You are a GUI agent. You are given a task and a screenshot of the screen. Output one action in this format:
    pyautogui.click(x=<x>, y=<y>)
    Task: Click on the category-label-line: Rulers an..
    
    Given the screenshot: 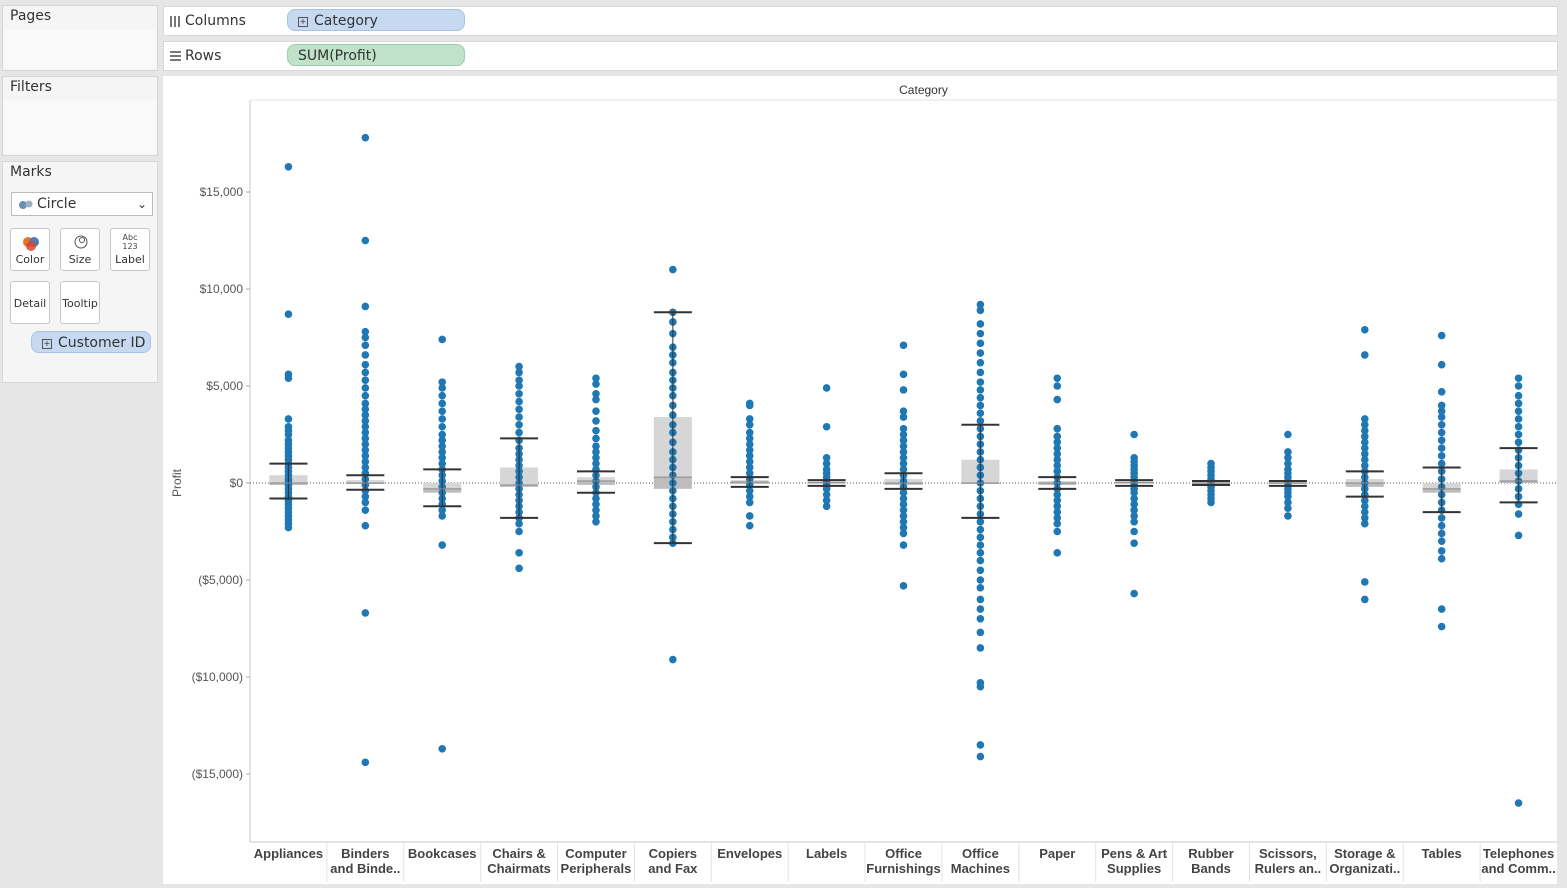 What is the action you would take?
    pyautogui.click(x=1288, y=868)
    